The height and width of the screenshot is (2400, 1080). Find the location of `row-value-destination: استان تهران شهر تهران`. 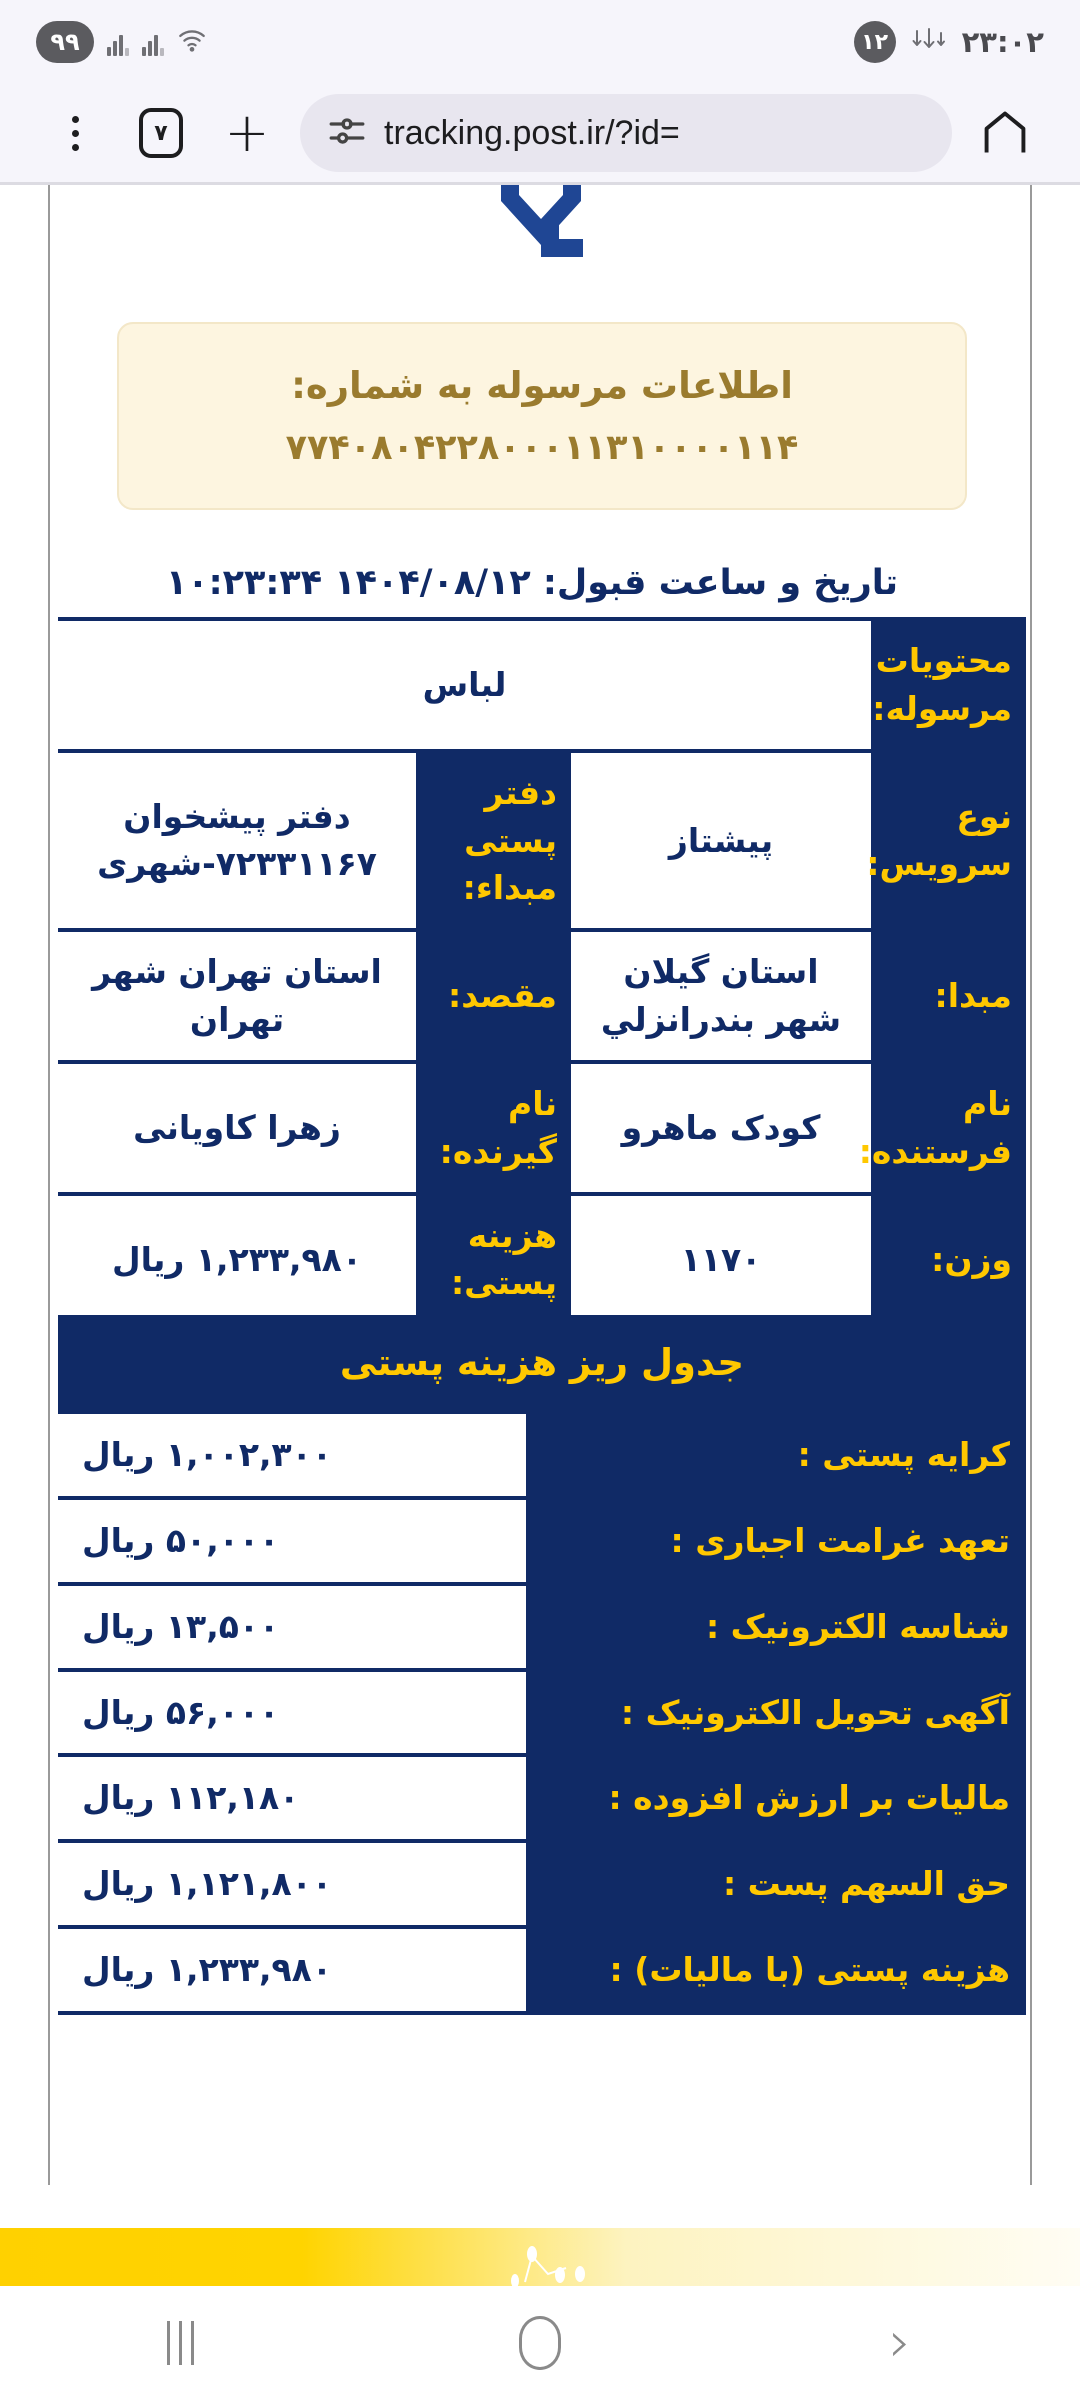

row-value-destination: استان تهران شهر تهران is located at coordinates (237, 995).